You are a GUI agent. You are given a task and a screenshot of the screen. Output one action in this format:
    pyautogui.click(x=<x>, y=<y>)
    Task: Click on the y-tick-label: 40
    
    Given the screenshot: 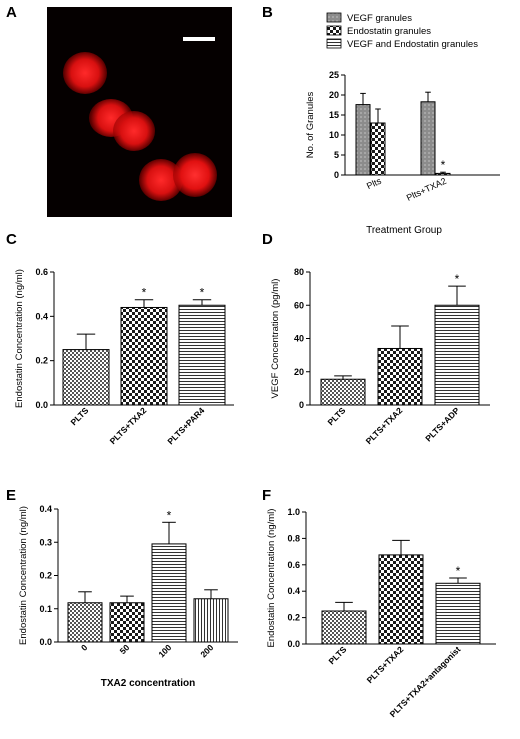 What is the action you would take?
    pyautogui.click(x=299, y=339)
    